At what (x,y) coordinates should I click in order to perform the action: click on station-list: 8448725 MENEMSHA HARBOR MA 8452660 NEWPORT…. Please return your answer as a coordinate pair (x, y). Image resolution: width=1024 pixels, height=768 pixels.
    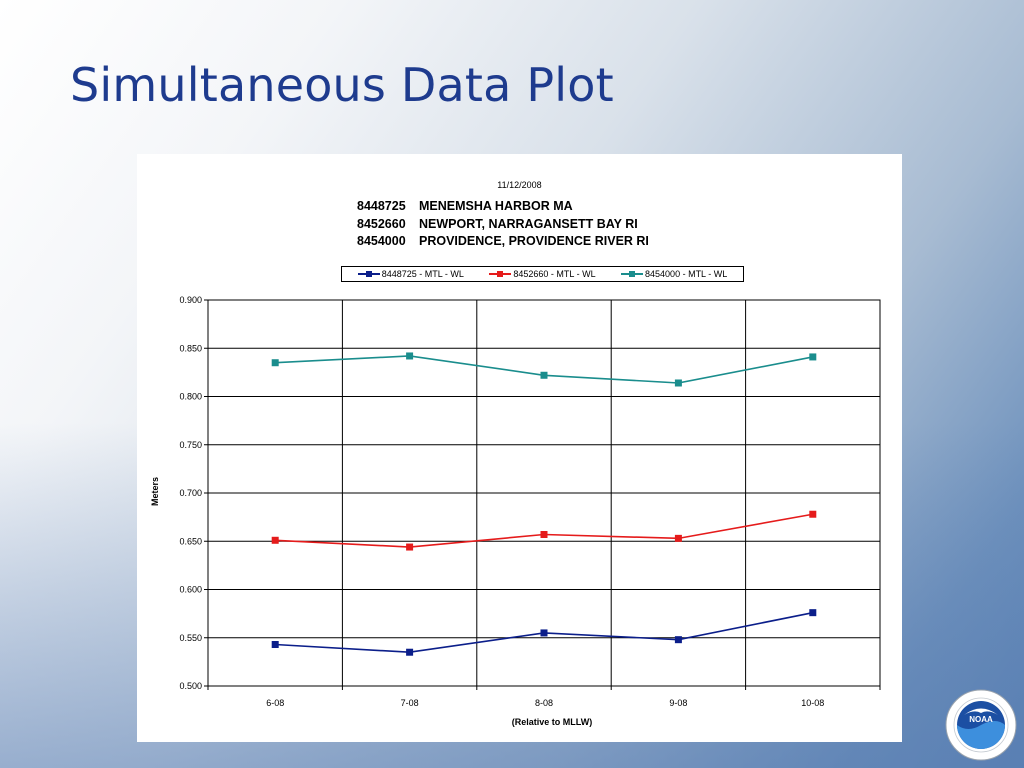
    Looking at the image, I should click on (503, 224).